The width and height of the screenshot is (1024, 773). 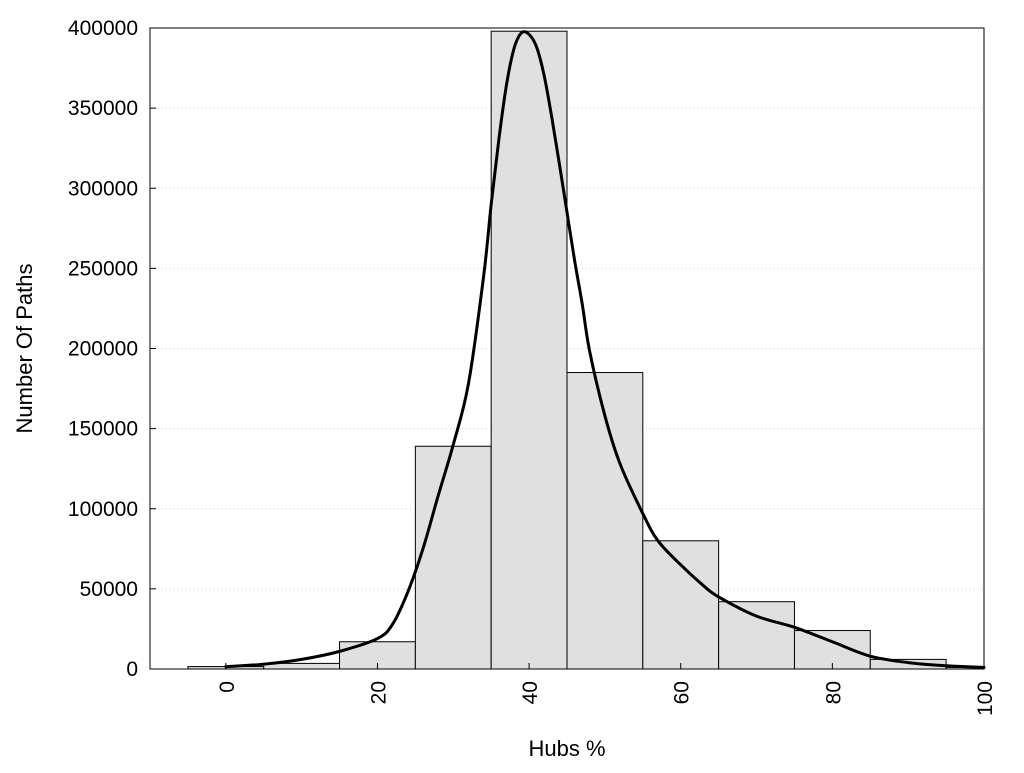 What do you see at coordinates (103, 28) in the screenshot?
I see `y-tick-label-8: 400000` at bounding box center [103, 28].